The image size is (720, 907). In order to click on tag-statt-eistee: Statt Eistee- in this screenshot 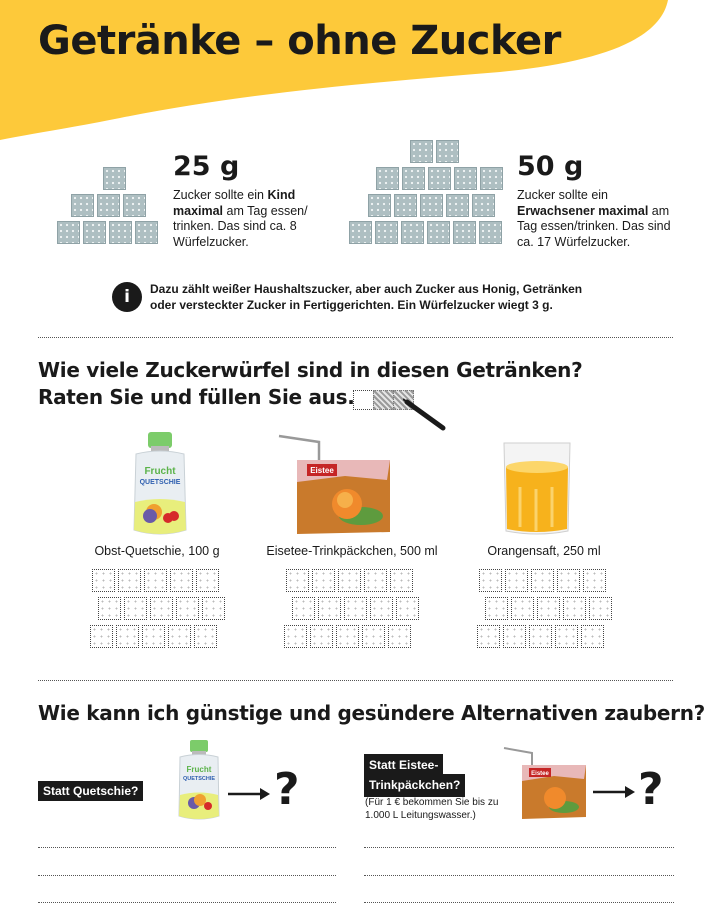, I will do `click(404, 765)`.